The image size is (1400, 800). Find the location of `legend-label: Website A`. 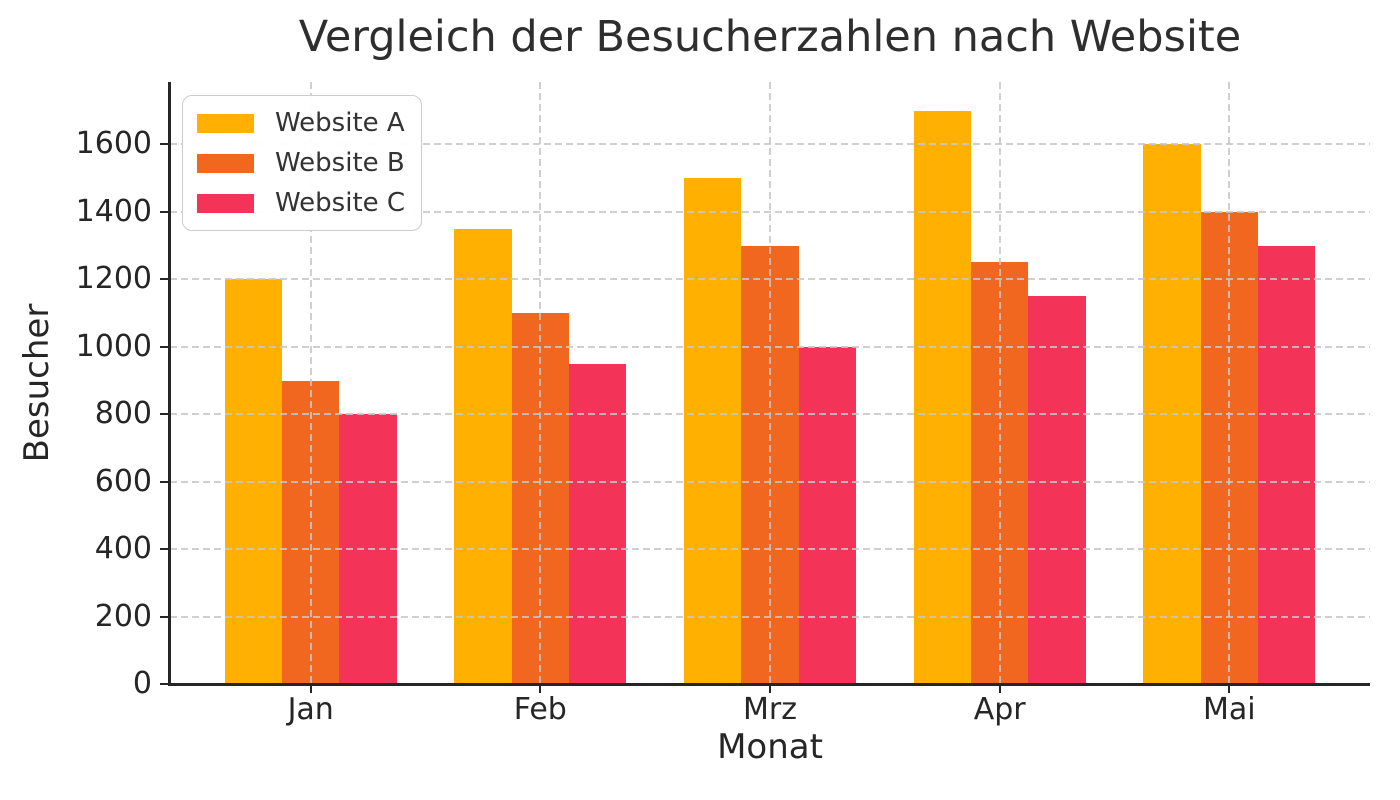

legend-label: Website A is located at coordinates (340, 123).